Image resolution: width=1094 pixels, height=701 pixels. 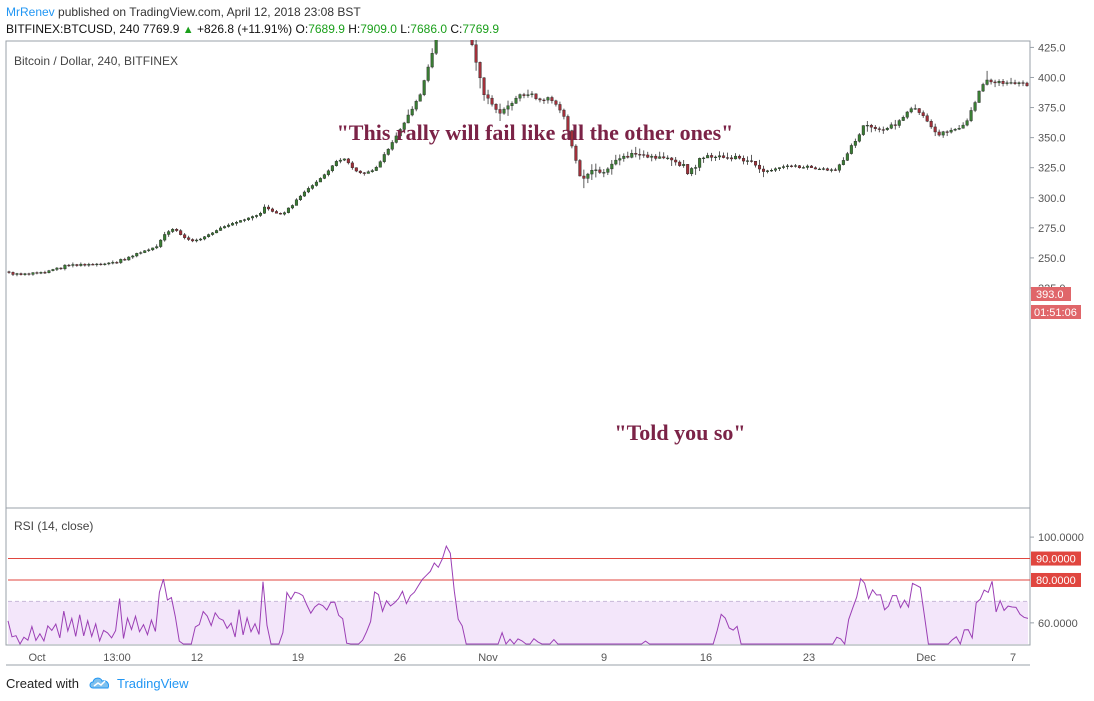 What do you see at coordinates (518, 595) in the screenshot?
I see `rsi-line` at bounding box center [518, 595].